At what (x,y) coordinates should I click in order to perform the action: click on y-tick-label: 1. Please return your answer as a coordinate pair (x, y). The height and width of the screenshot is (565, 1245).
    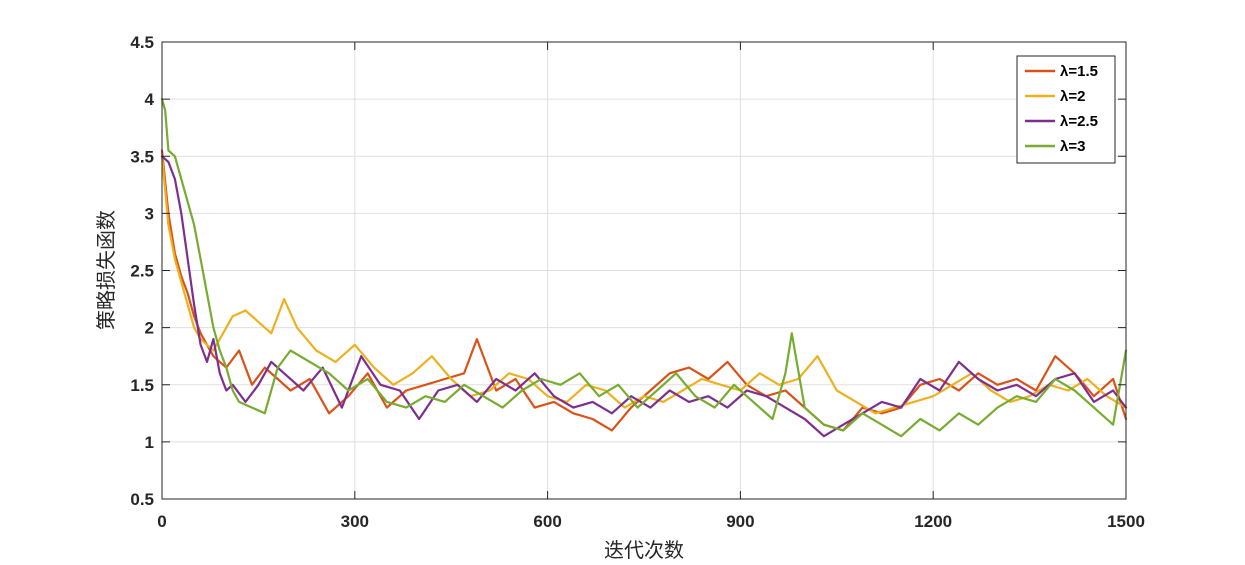
    Looking at the image, I should click on (149, 442).